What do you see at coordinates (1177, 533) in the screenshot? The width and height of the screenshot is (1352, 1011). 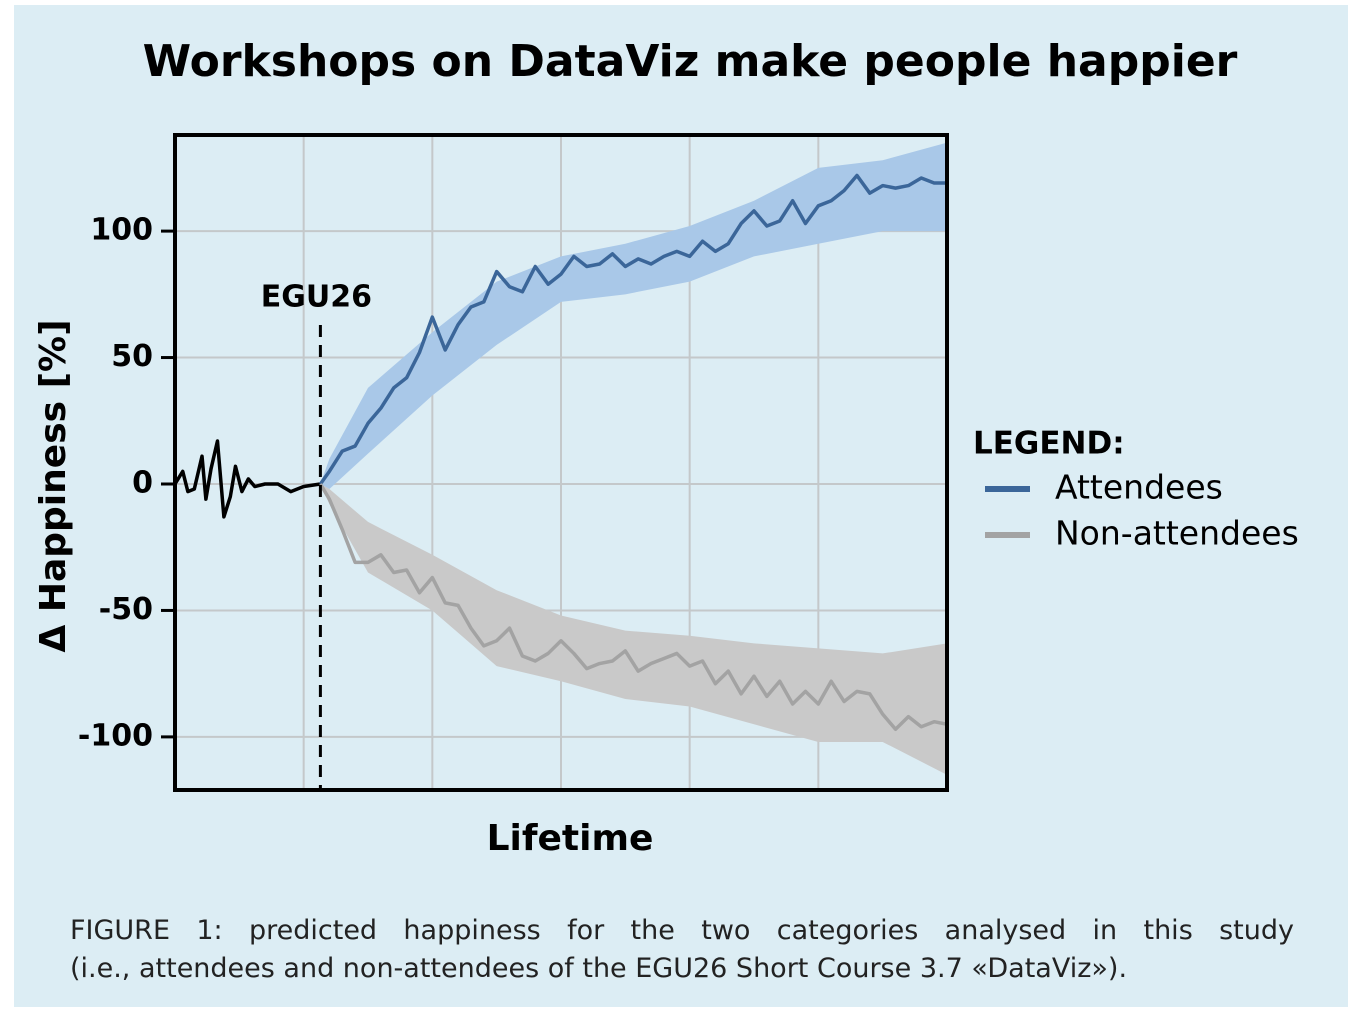 I see `legend-label: Non-attendees` at bounding box center [1177, 533].